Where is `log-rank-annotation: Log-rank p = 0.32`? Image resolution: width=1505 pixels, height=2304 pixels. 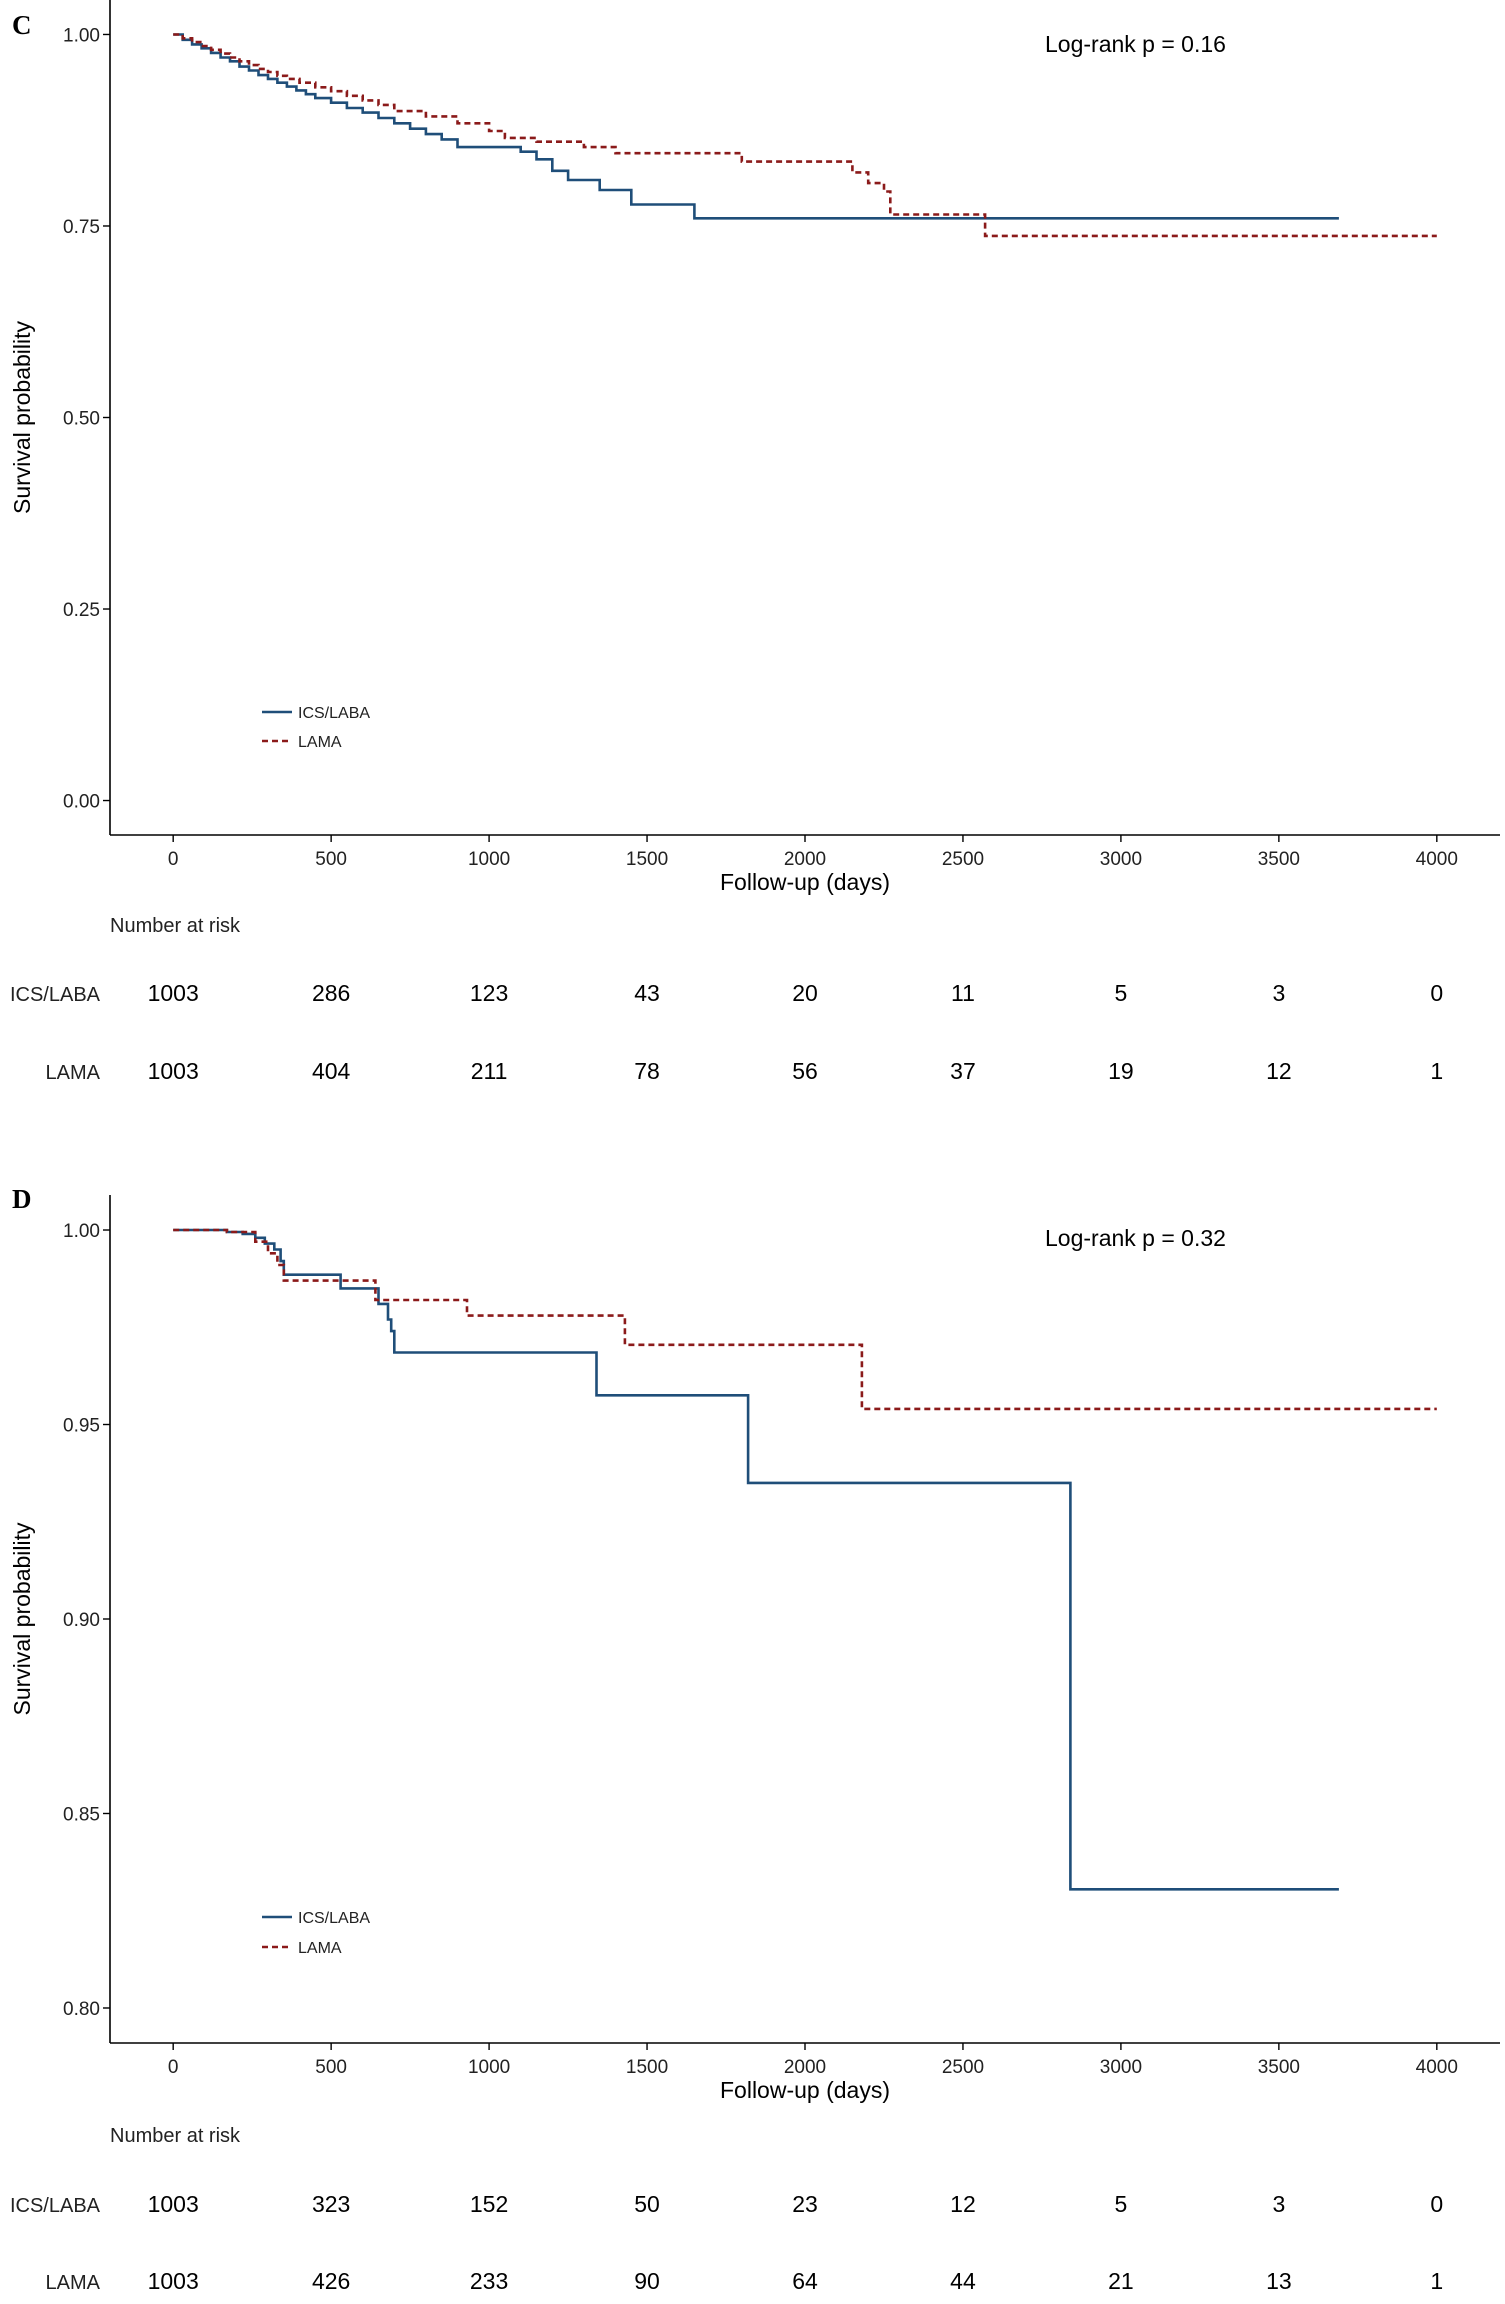 log-rank-annotation: Log-rank p = 0.32 is located at coordinates (1135, 1238).